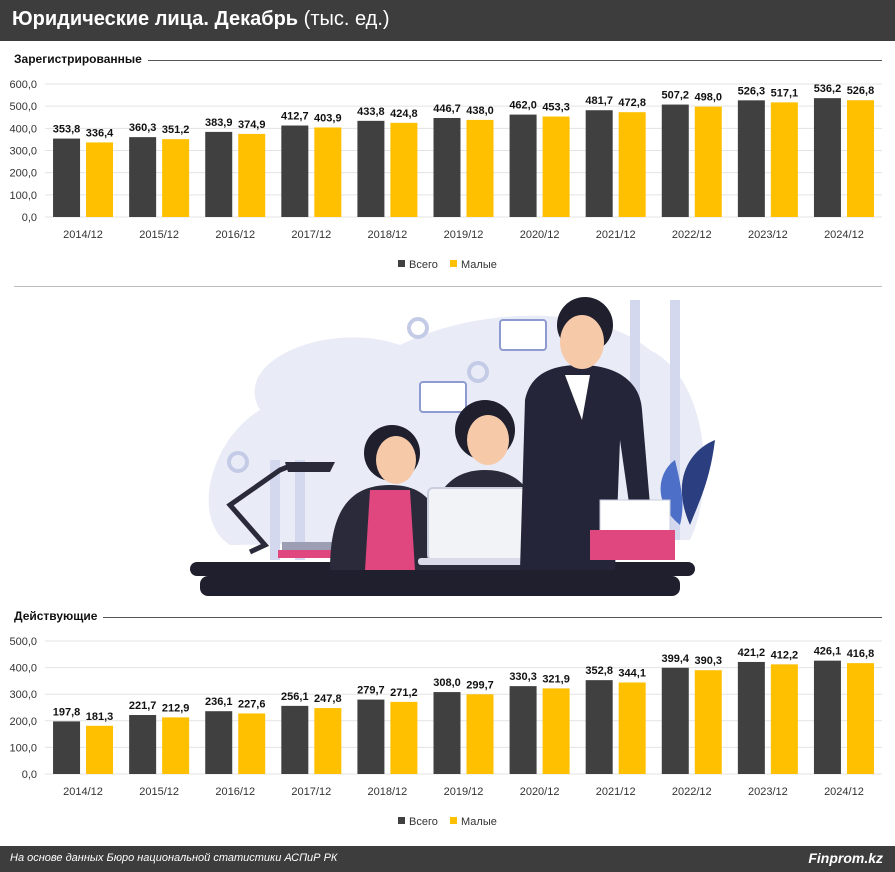 The height and width of the screenshot is (872, 895). I want to click on data-label: 374,9, so click(252, 125).